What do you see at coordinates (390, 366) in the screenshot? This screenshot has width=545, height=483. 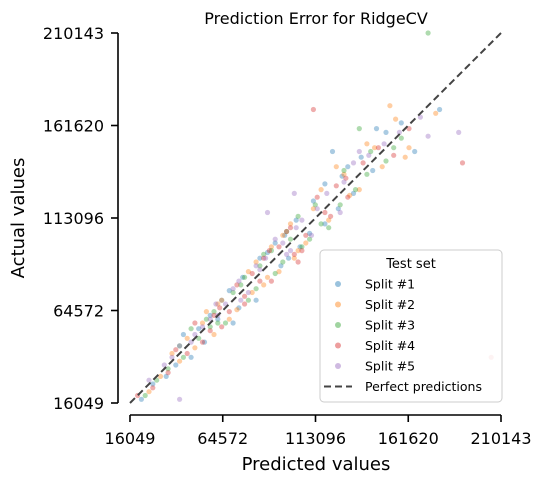 I see `legend-label: Split #5` at bounding box center [390, 366].